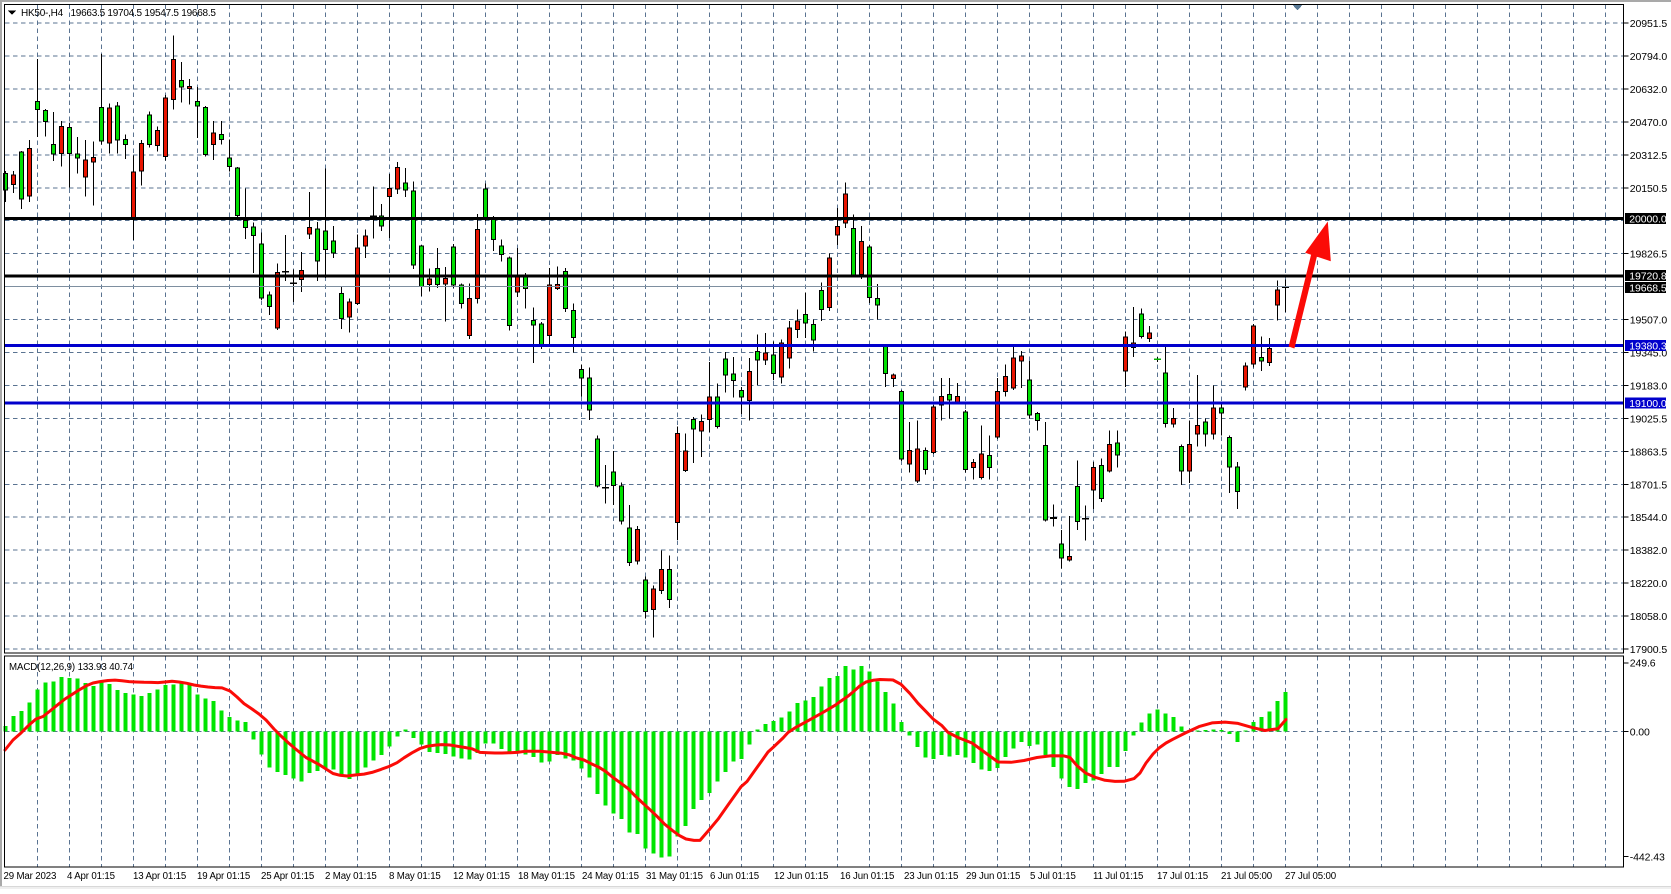 The image size is (1671, 894). Describe the element at coordinates (1649, 255) in the screenshot. I see `svg-text: 19826.5` at that location.